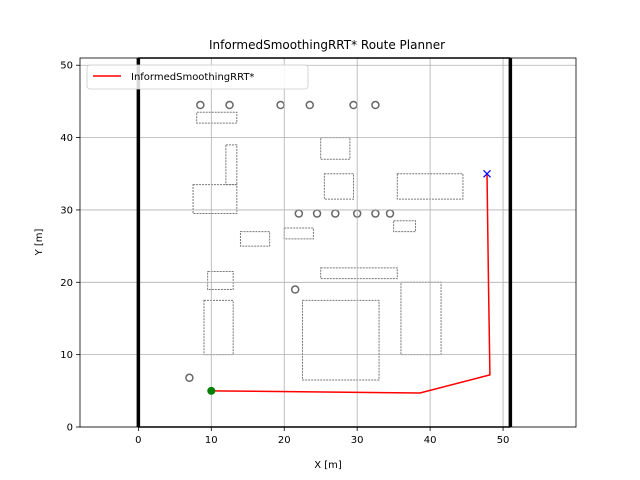 The width and height of the screenshot is (640, 480). I want to click on goal-x-stroke, so click(487, 173).